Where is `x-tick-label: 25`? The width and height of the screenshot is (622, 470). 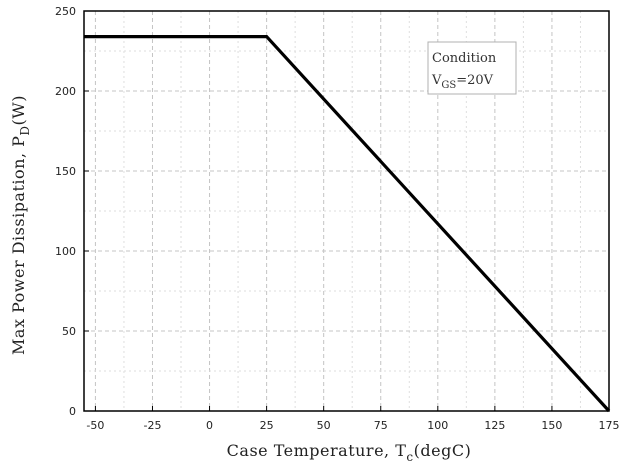 x-tick-label: 25 is located at coordinates (267, 425).